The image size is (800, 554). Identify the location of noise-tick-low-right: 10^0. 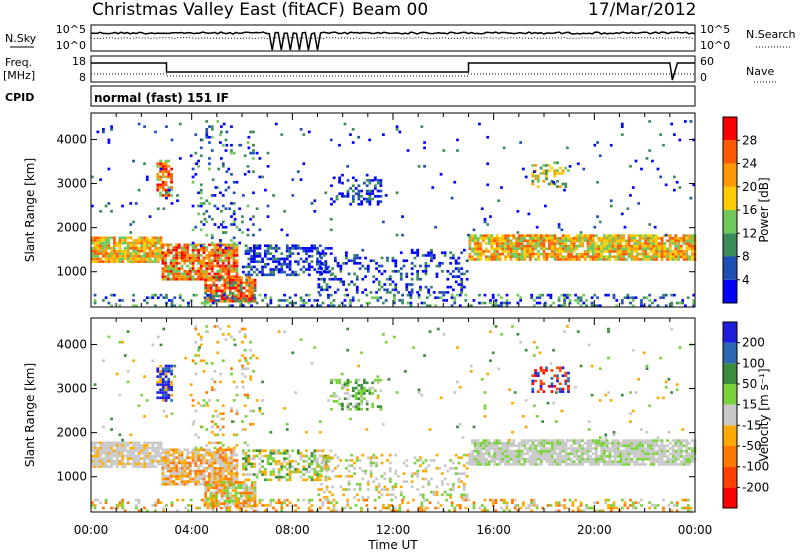
(715, 45).